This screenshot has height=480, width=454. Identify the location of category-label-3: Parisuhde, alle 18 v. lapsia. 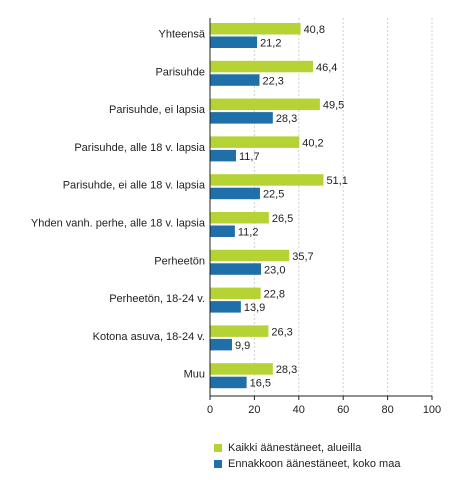
(140, 148).